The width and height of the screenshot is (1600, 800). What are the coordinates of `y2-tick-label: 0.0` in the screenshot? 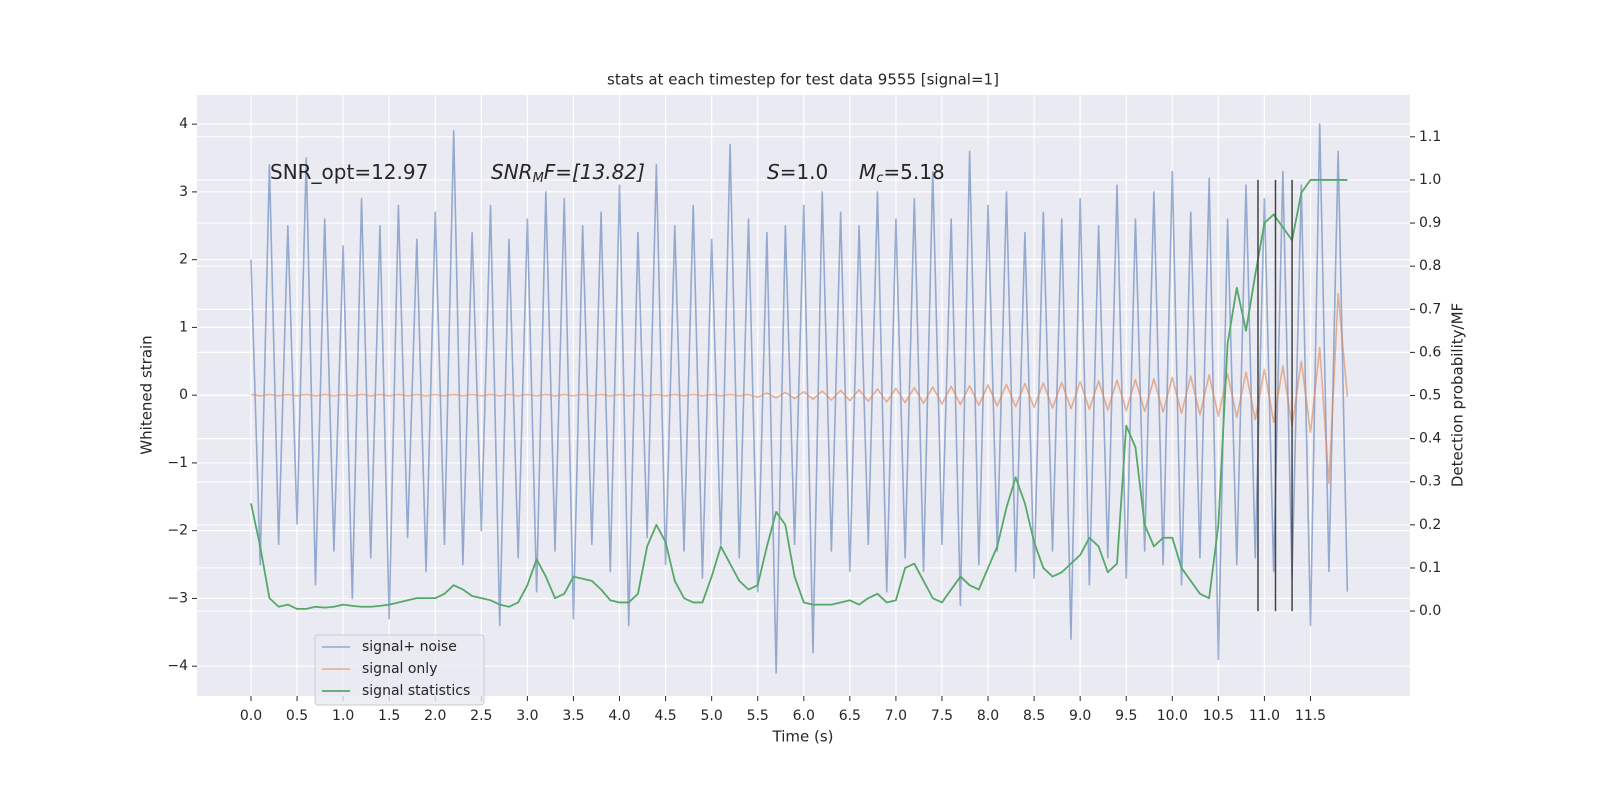 It's located at (1430, 611).